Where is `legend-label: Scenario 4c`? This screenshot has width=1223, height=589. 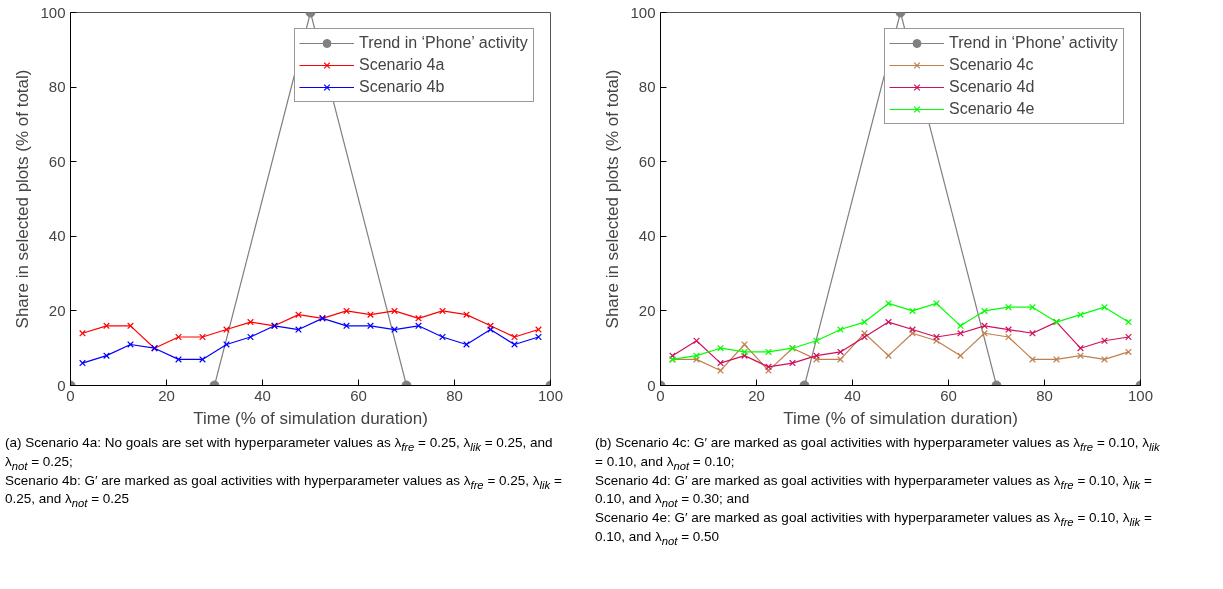
legend-label: Scenario 4c is located at coordinates (992, 65).